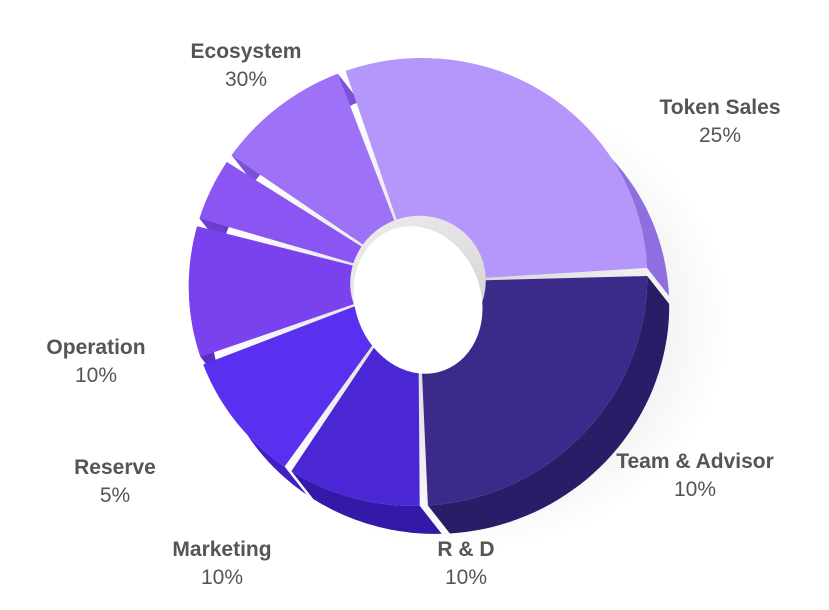 This screenshot has height=610, width=829. I want to click on slice-side-r-d, so click(255, 429).